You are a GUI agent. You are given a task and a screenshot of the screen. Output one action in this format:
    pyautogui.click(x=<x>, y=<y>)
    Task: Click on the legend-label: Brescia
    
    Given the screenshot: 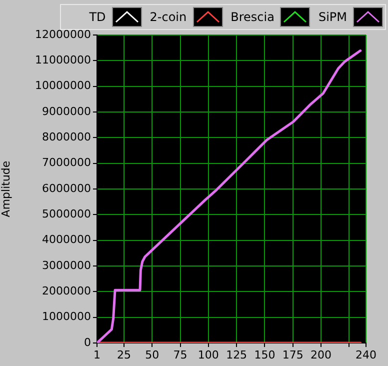 What is the action you would take?
    pyautogui.click(x=252, y=17)
    